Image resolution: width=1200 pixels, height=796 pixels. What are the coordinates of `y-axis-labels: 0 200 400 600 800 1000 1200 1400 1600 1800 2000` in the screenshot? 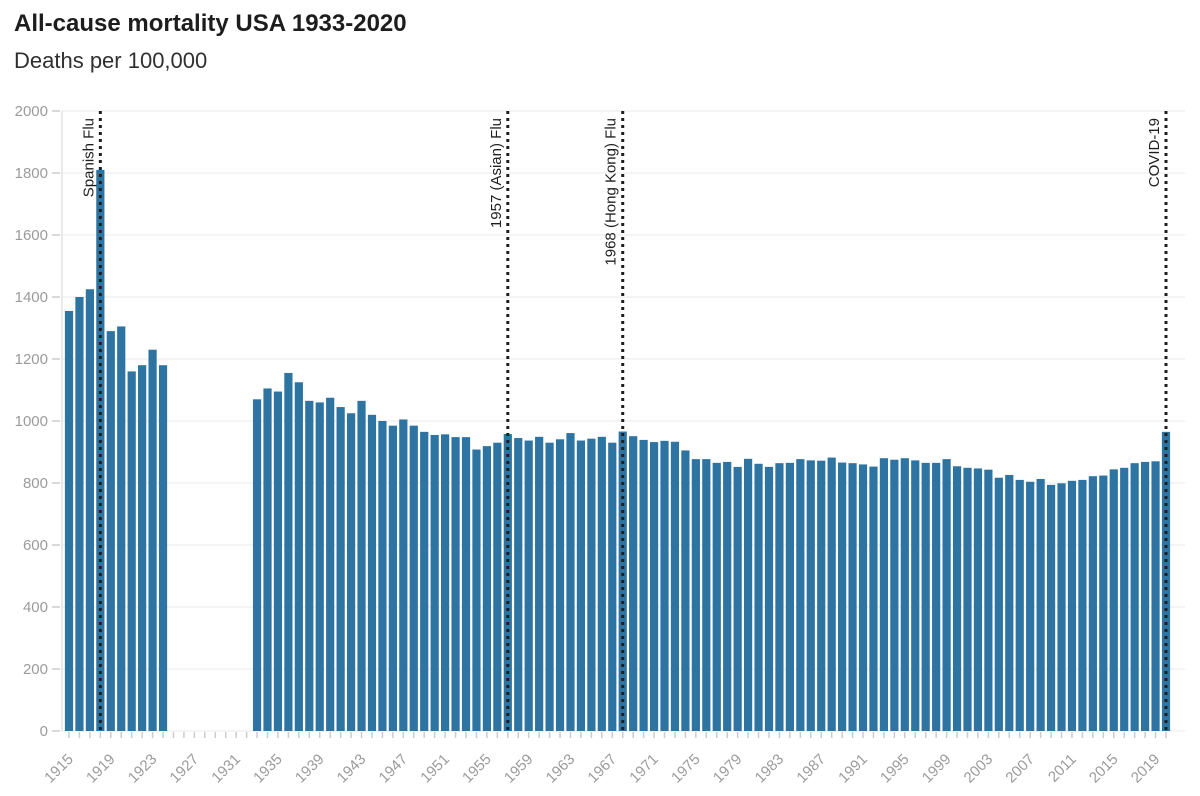 It's located at (31, 421).